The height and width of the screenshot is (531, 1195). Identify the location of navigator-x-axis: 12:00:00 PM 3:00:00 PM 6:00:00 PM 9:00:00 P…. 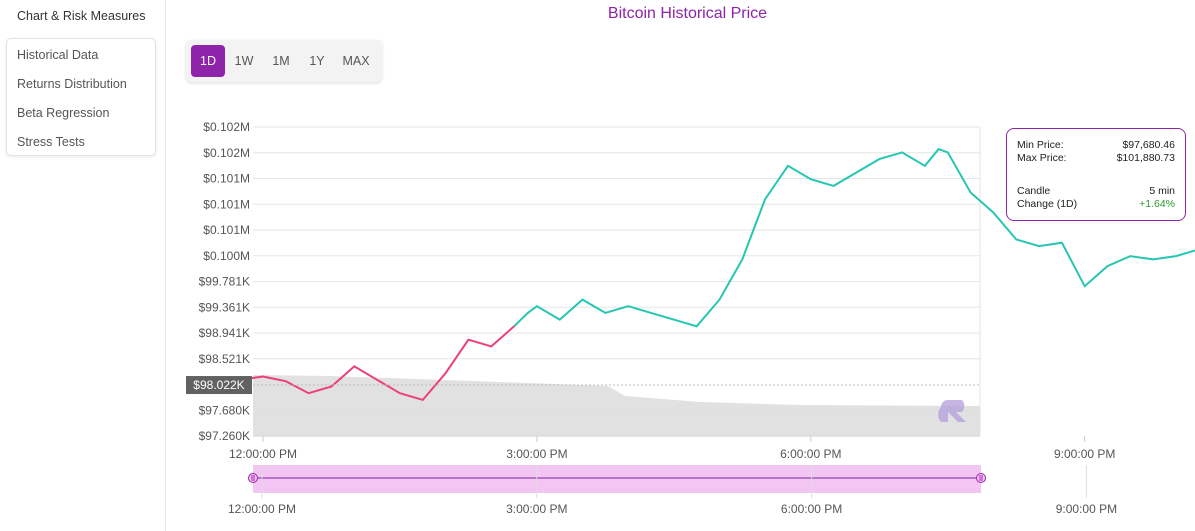
(672, 490).